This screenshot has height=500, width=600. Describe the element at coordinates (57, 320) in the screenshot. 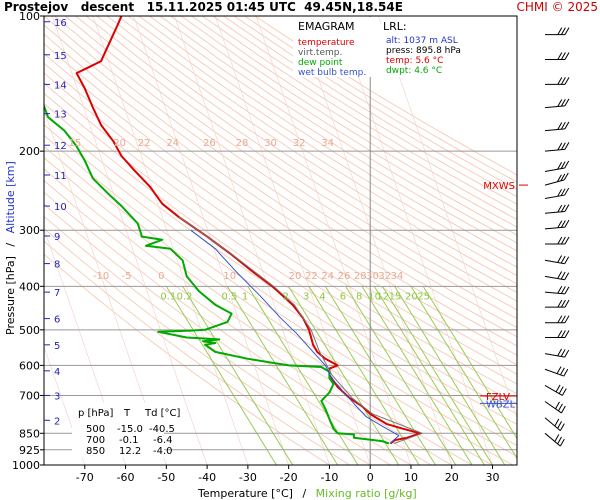

I see `altitude-label: 6` at that location.